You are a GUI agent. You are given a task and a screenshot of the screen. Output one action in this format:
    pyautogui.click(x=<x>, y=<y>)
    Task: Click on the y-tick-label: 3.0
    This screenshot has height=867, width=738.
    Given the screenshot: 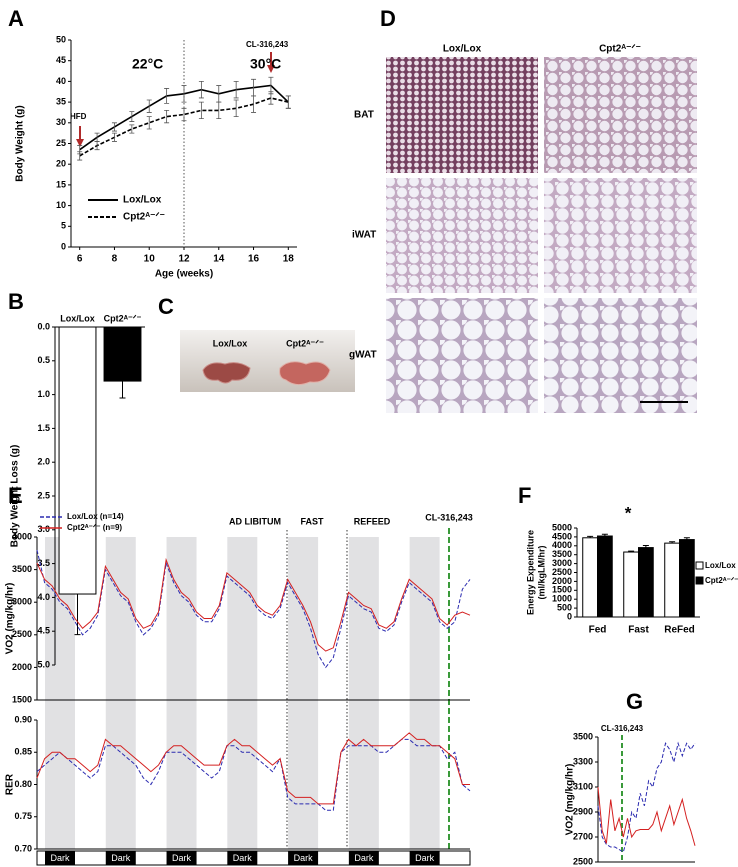 What is the action you would take?
    pyautogui.click(x=43, y=529)
    